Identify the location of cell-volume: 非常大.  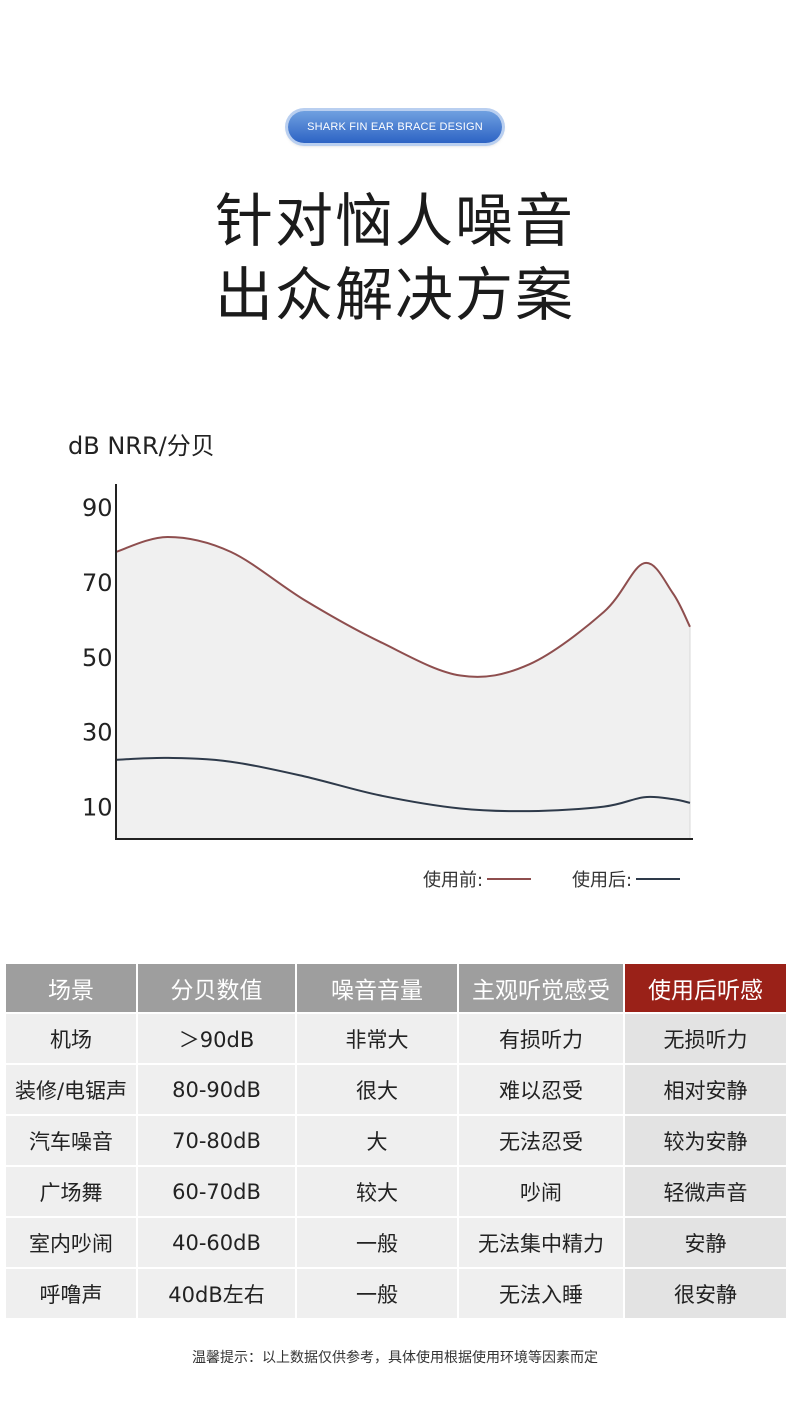
(377, 1038).